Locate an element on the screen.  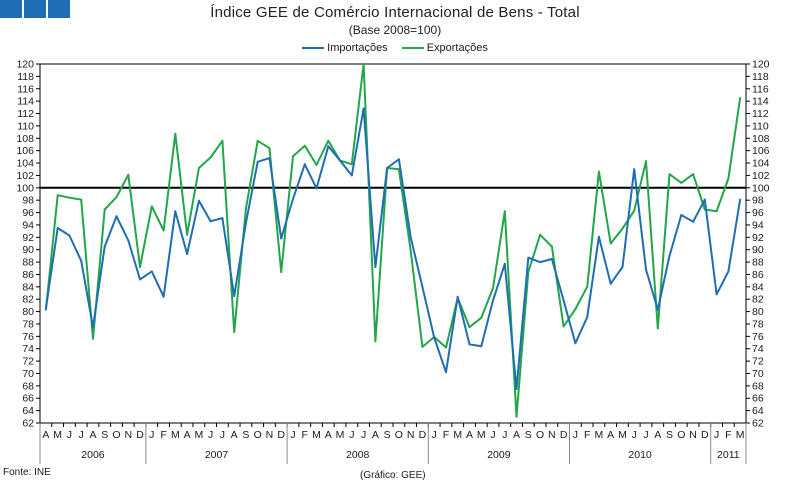
y-tick-label-left: 102 is located at coordinates (25, 176).